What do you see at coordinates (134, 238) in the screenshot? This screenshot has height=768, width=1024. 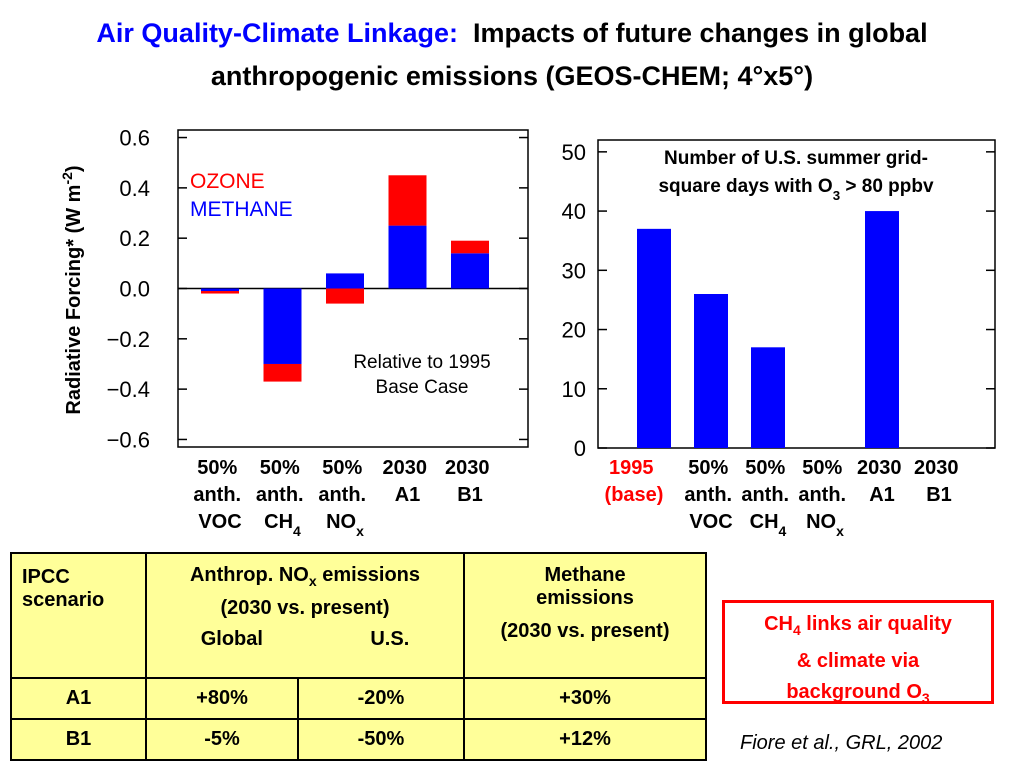 I see `y-tick-label: 0.2` at bounding box center [134, 238].